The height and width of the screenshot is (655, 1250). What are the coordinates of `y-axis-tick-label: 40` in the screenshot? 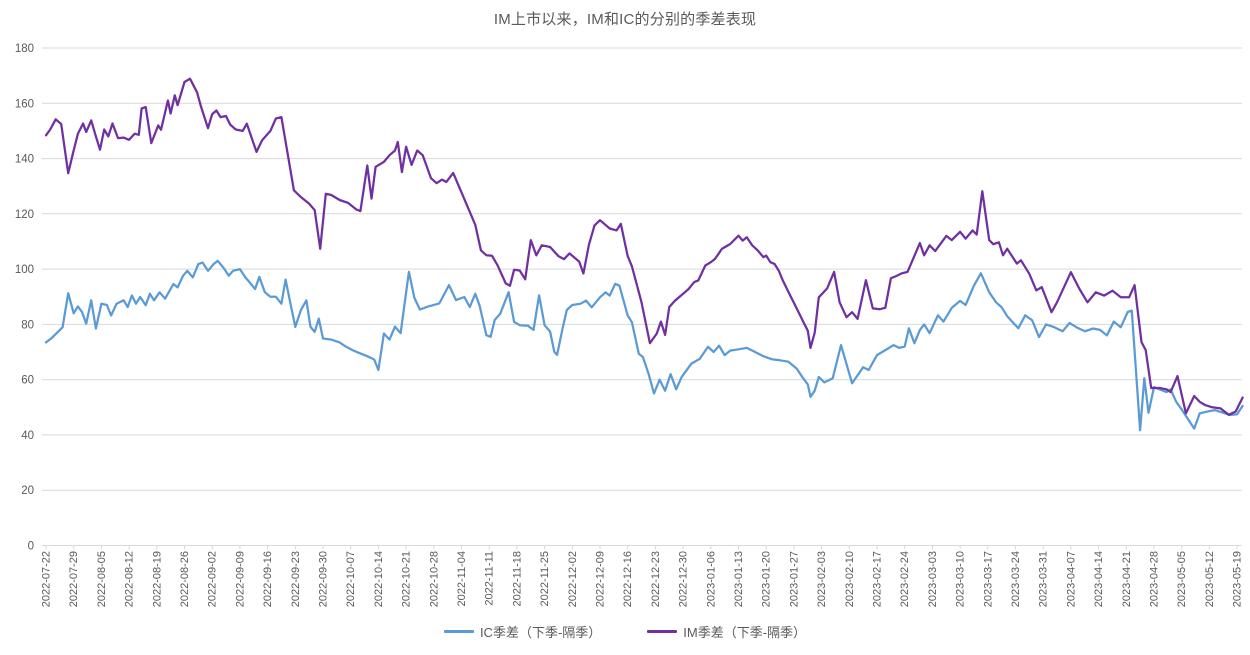 It's located at (27, 436).